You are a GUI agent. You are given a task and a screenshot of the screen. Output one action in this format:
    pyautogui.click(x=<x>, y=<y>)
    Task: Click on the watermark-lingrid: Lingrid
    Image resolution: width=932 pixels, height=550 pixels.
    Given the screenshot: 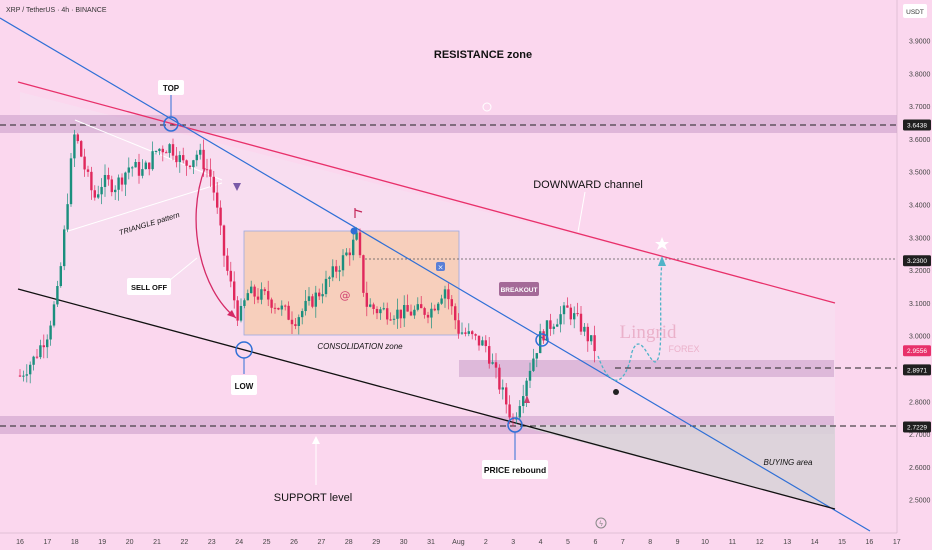 What is the action you would take?
    pyautogui.click(x=648, y=332)
    